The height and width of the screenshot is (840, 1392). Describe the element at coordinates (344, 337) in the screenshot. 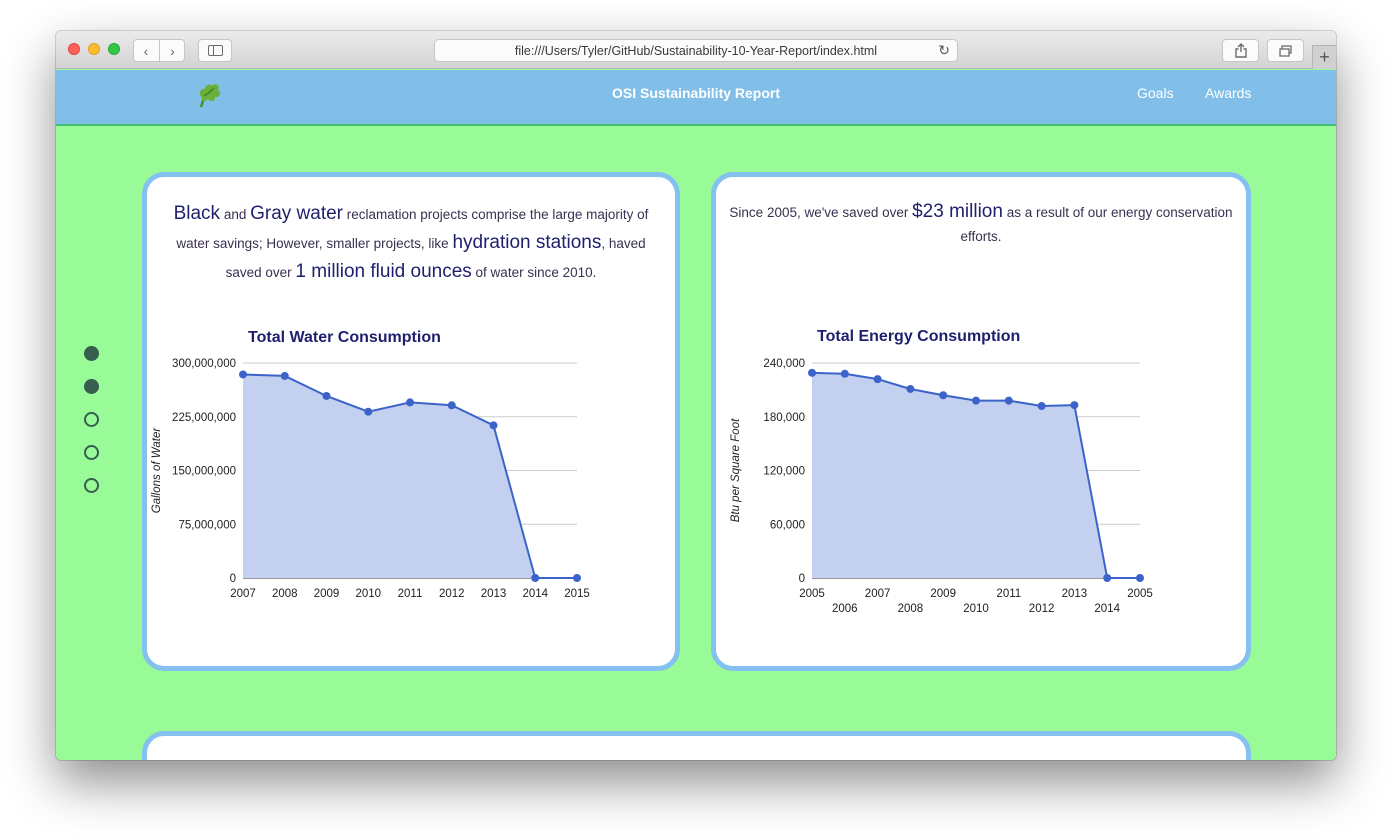

I see `chart-title: Total Water Consumption` at that location.